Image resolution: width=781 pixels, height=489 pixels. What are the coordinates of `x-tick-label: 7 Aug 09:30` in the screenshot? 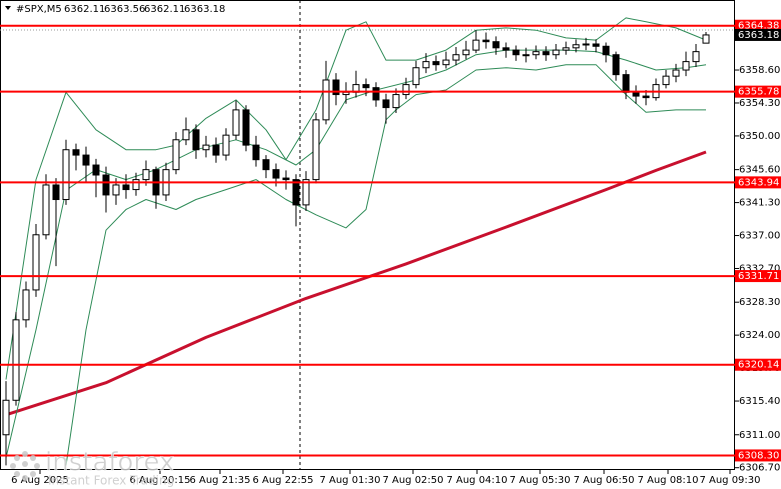 It's located at (729, 480).